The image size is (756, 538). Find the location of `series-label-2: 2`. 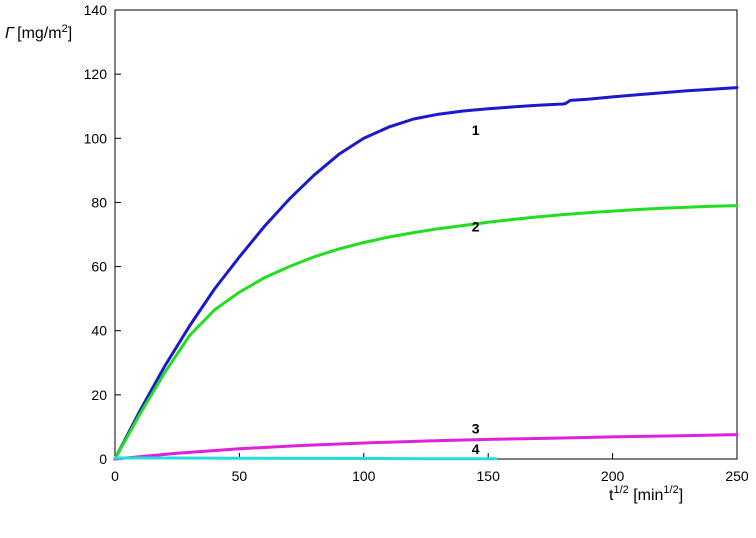

series-label-2: 2 is located at coordinates (476, 226).